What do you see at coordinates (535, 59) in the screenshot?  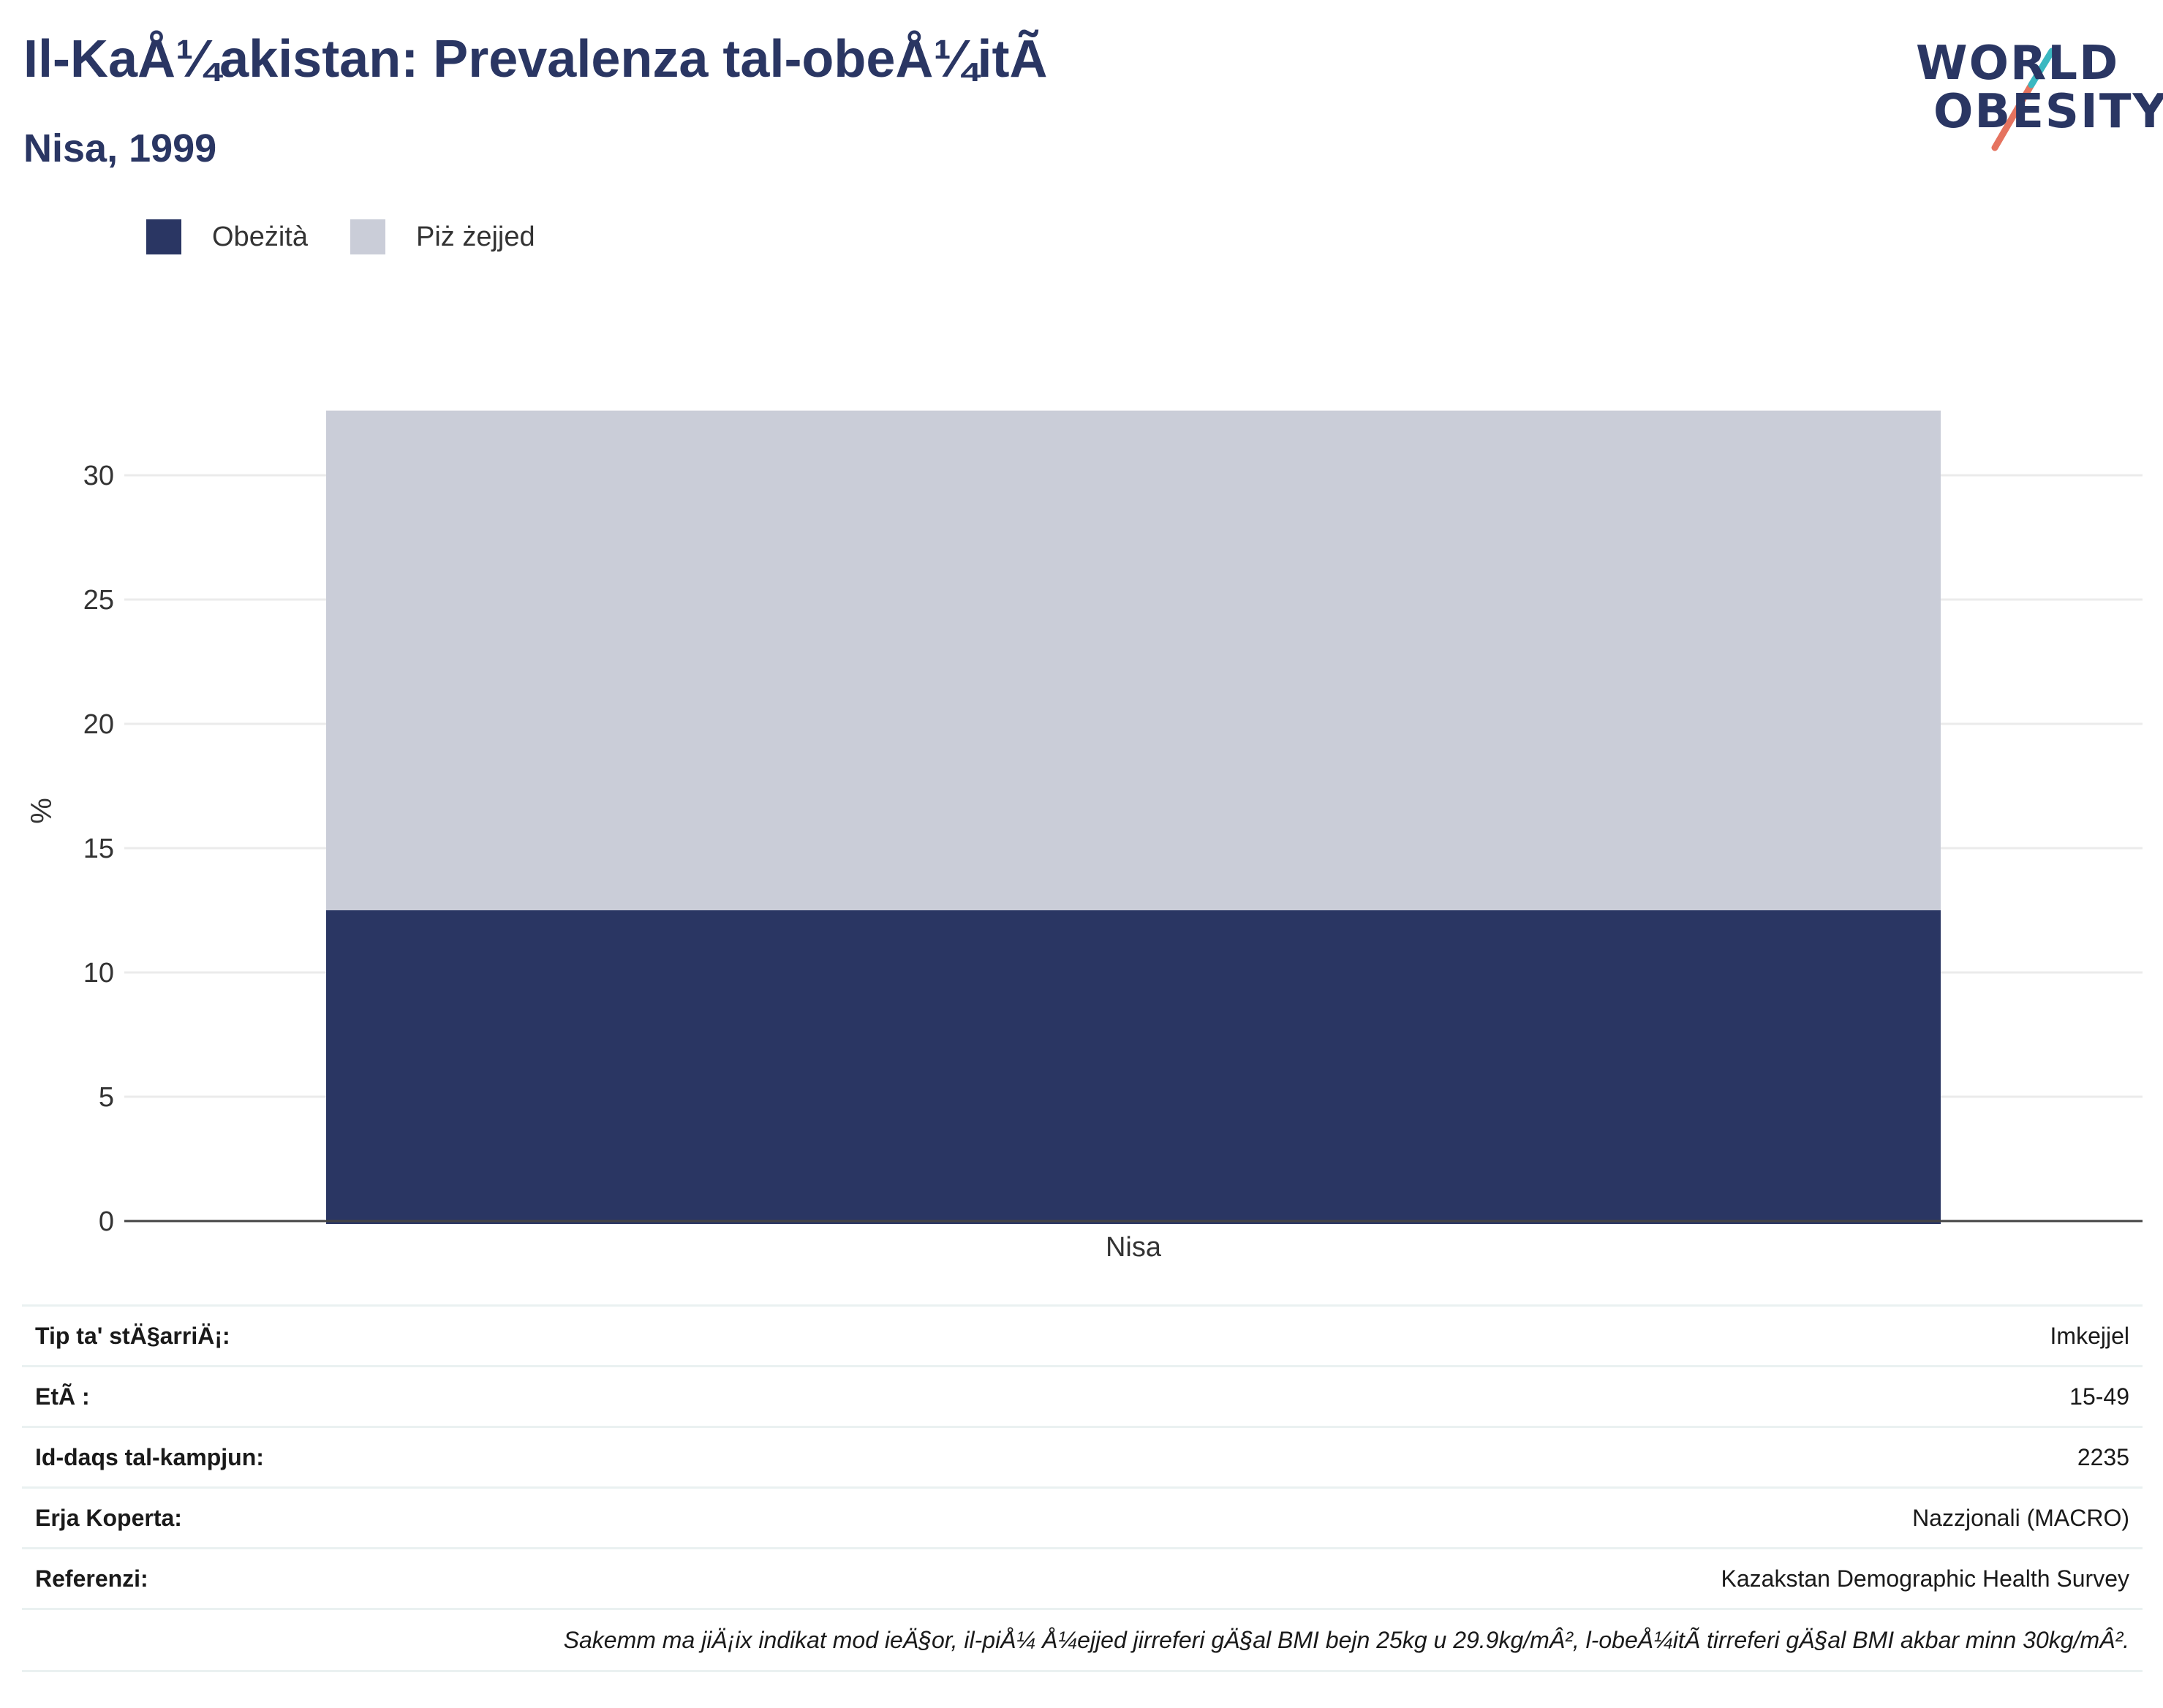 I see `chart-title: Il-KaÅ¼akistan: Prevalenza tal-obeÅ¼itÃ` at bounding box center [535, 59].